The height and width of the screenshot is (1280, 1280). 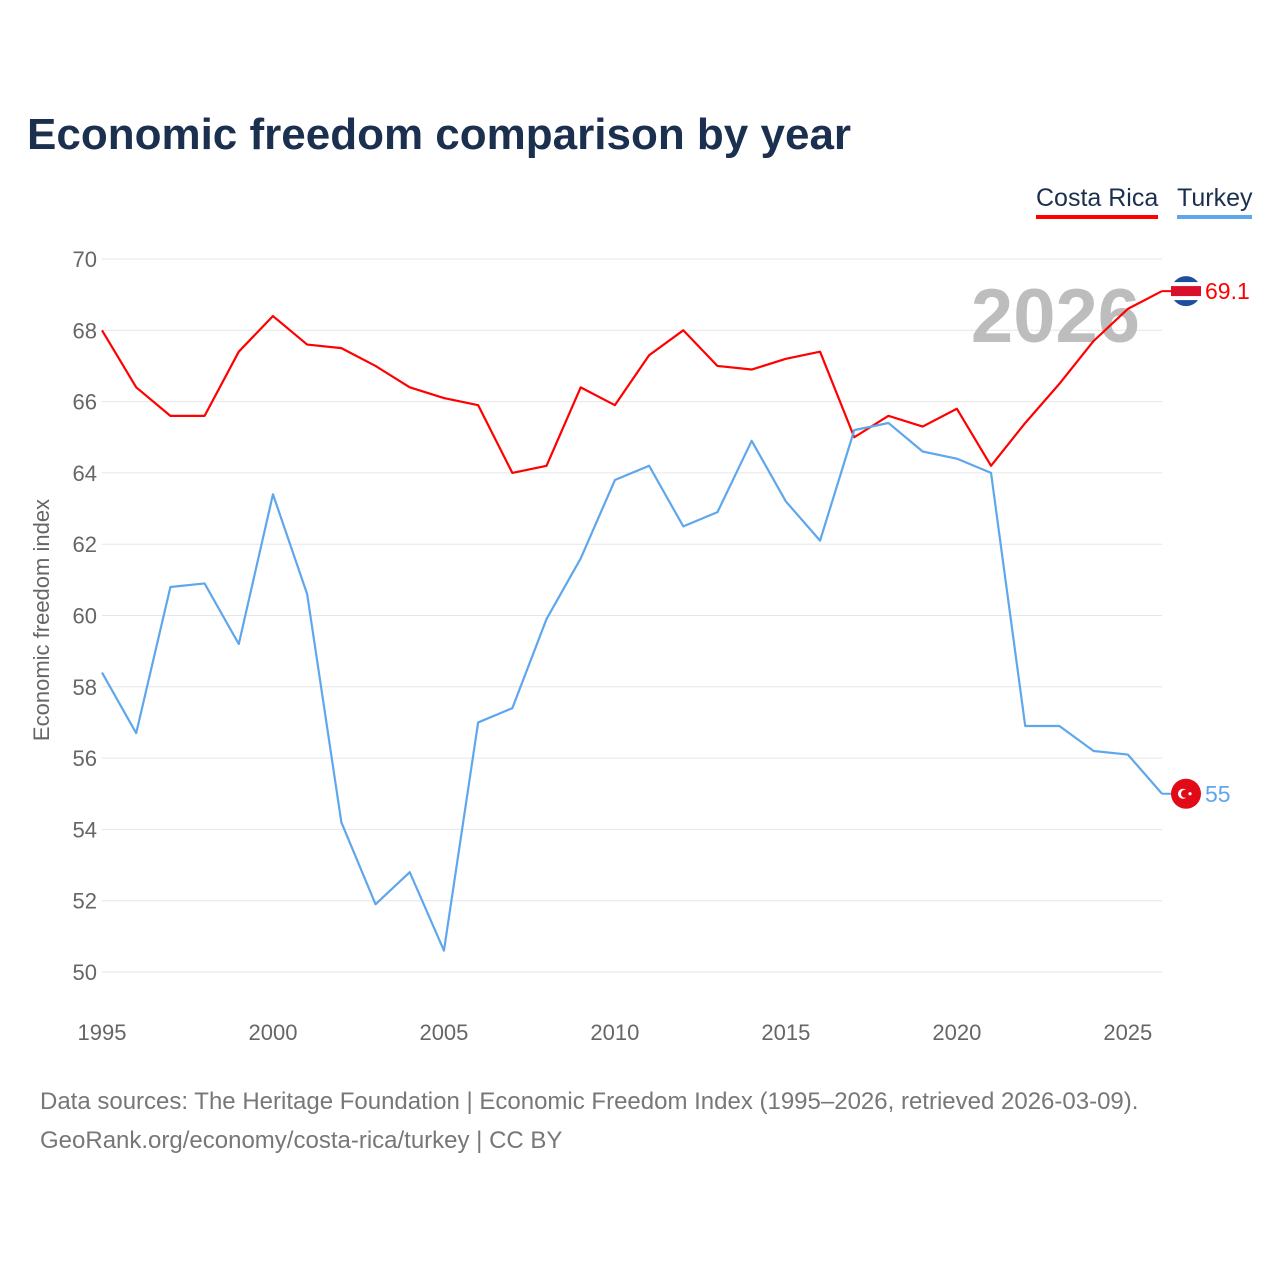 I want to click on x-tick-label: 2000, so click(x=272, y=1032).